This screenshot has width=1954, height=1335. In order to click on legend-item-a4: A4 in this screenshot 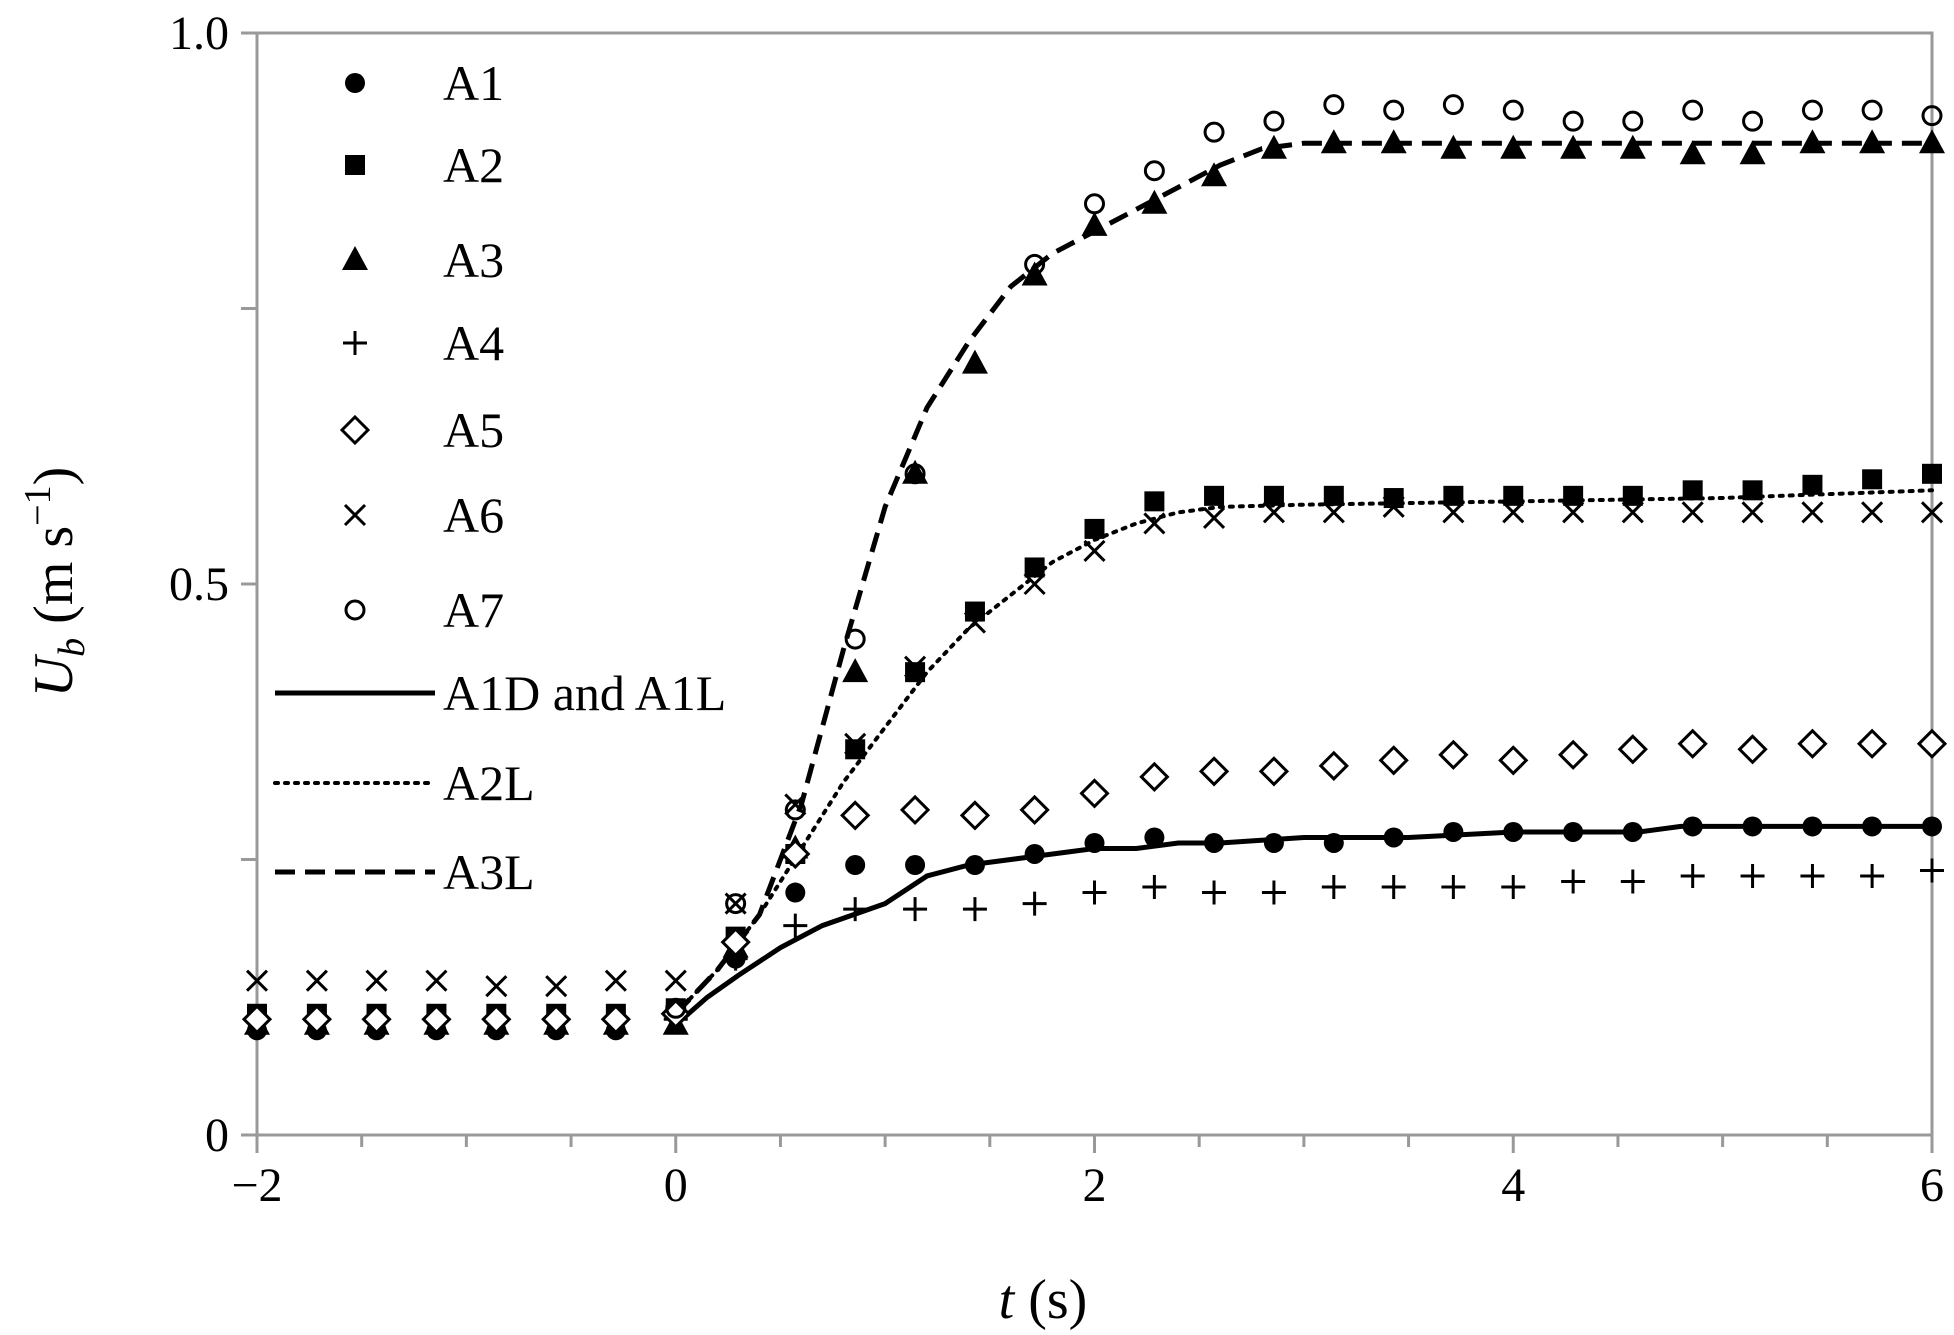, I will do `click(423, 343)`.